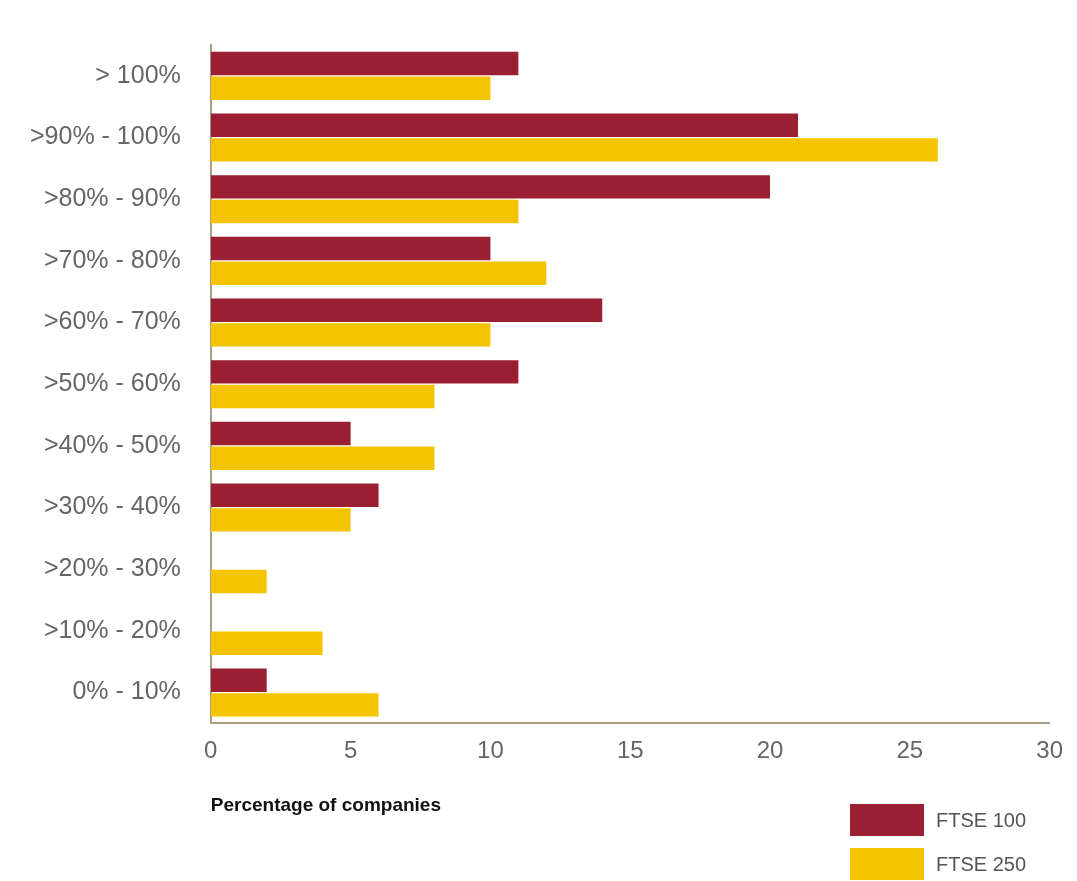 The height and width of the screenshot is (881, 1077). Describe the element at coordinates (350, 750) in the screenshot. I see `x-tick-label: 5` at that location.